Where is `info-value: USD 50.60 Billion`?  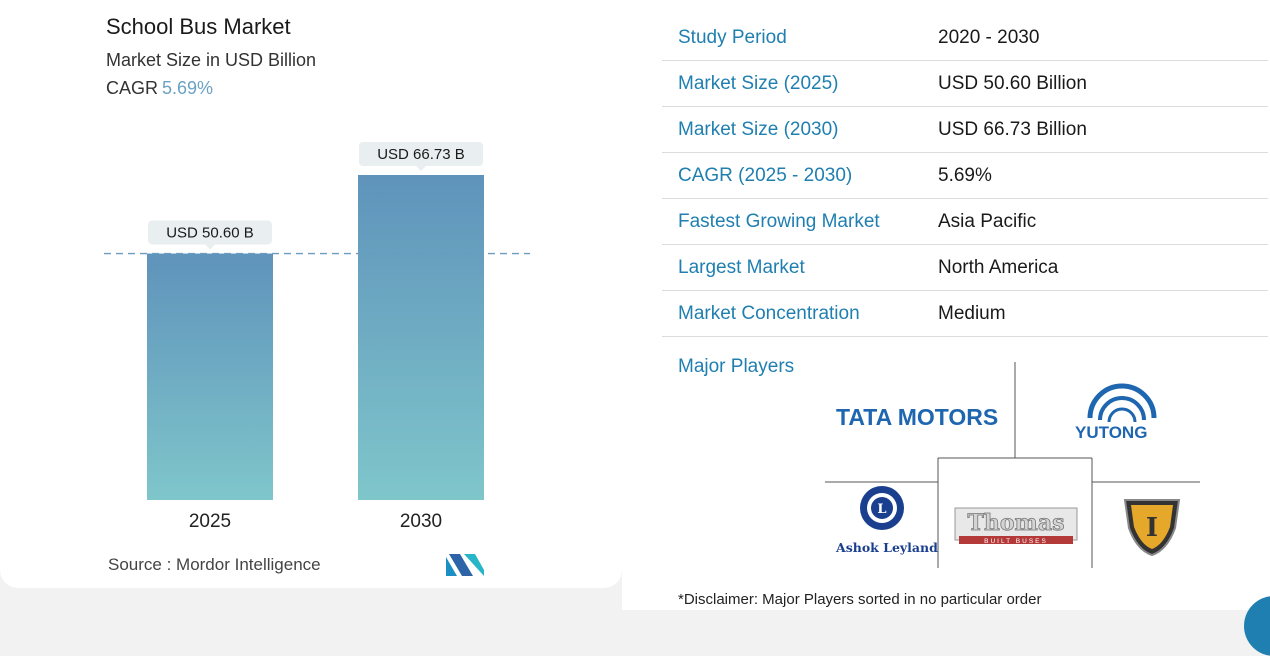
info-value: USD 50.60 Billion is located at coordinates (1012, 83).